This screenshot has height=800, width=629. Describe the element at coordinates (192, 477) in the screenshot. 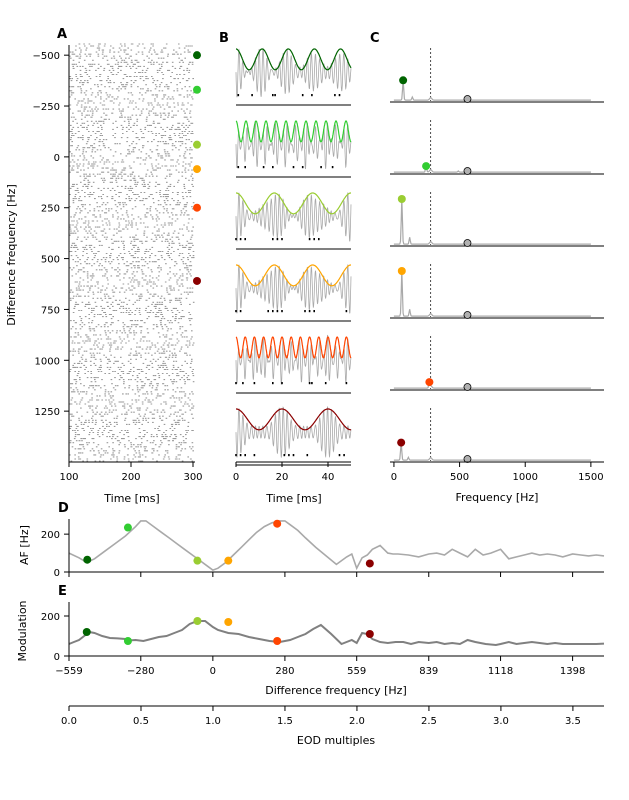

I see `panel-a-xtick-label: 300` at that location.